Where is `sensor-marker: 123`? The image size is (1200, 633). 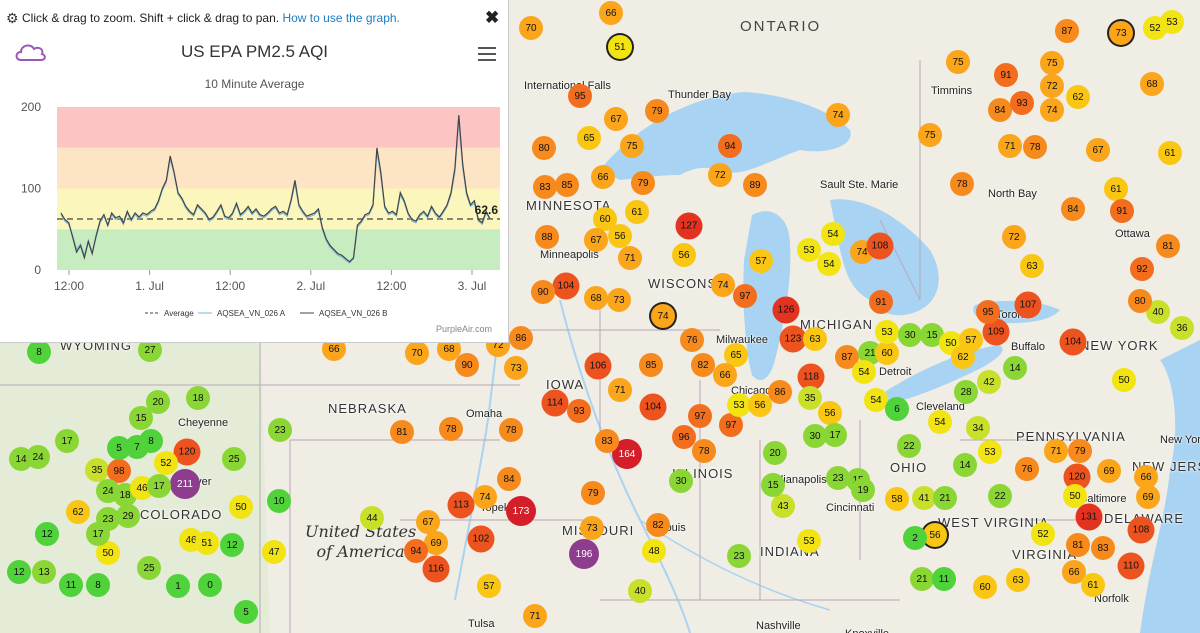 sensor-marker: 123 is located at coordinates (793, 339).